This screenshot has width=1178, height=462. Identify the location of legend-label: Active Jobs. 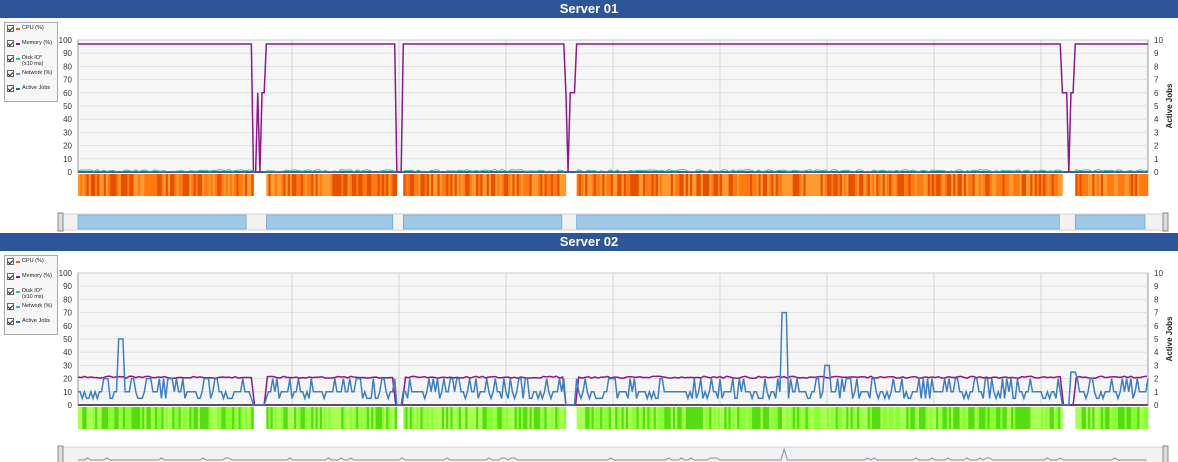
(36, 88).